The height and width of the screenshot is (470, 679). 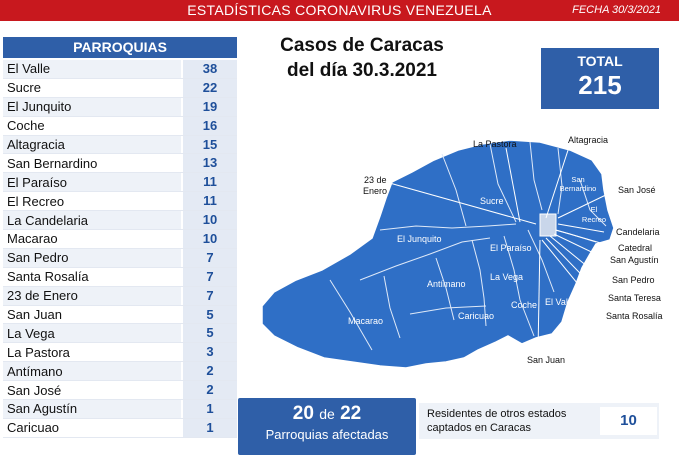 I want to click on label-el-valle: El Valle, so click(x=560, y=302).